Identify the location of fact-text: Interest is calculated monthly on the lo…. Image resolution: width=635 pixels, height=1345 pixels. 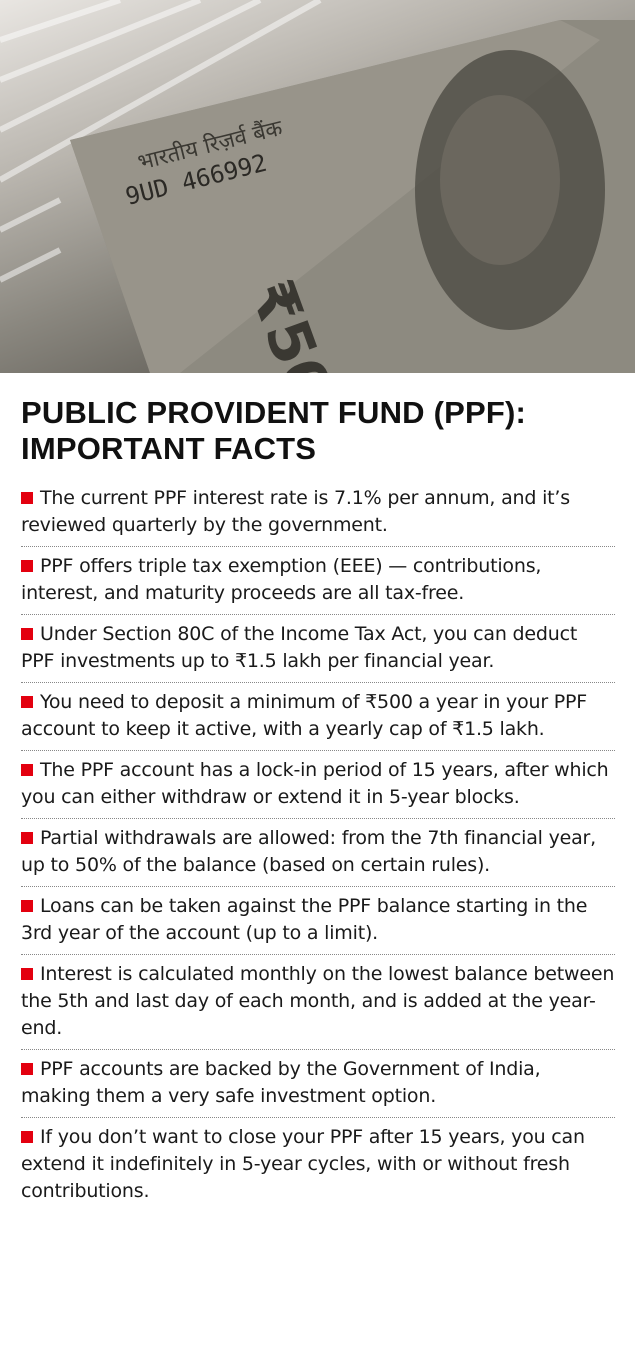
(318, 1001).